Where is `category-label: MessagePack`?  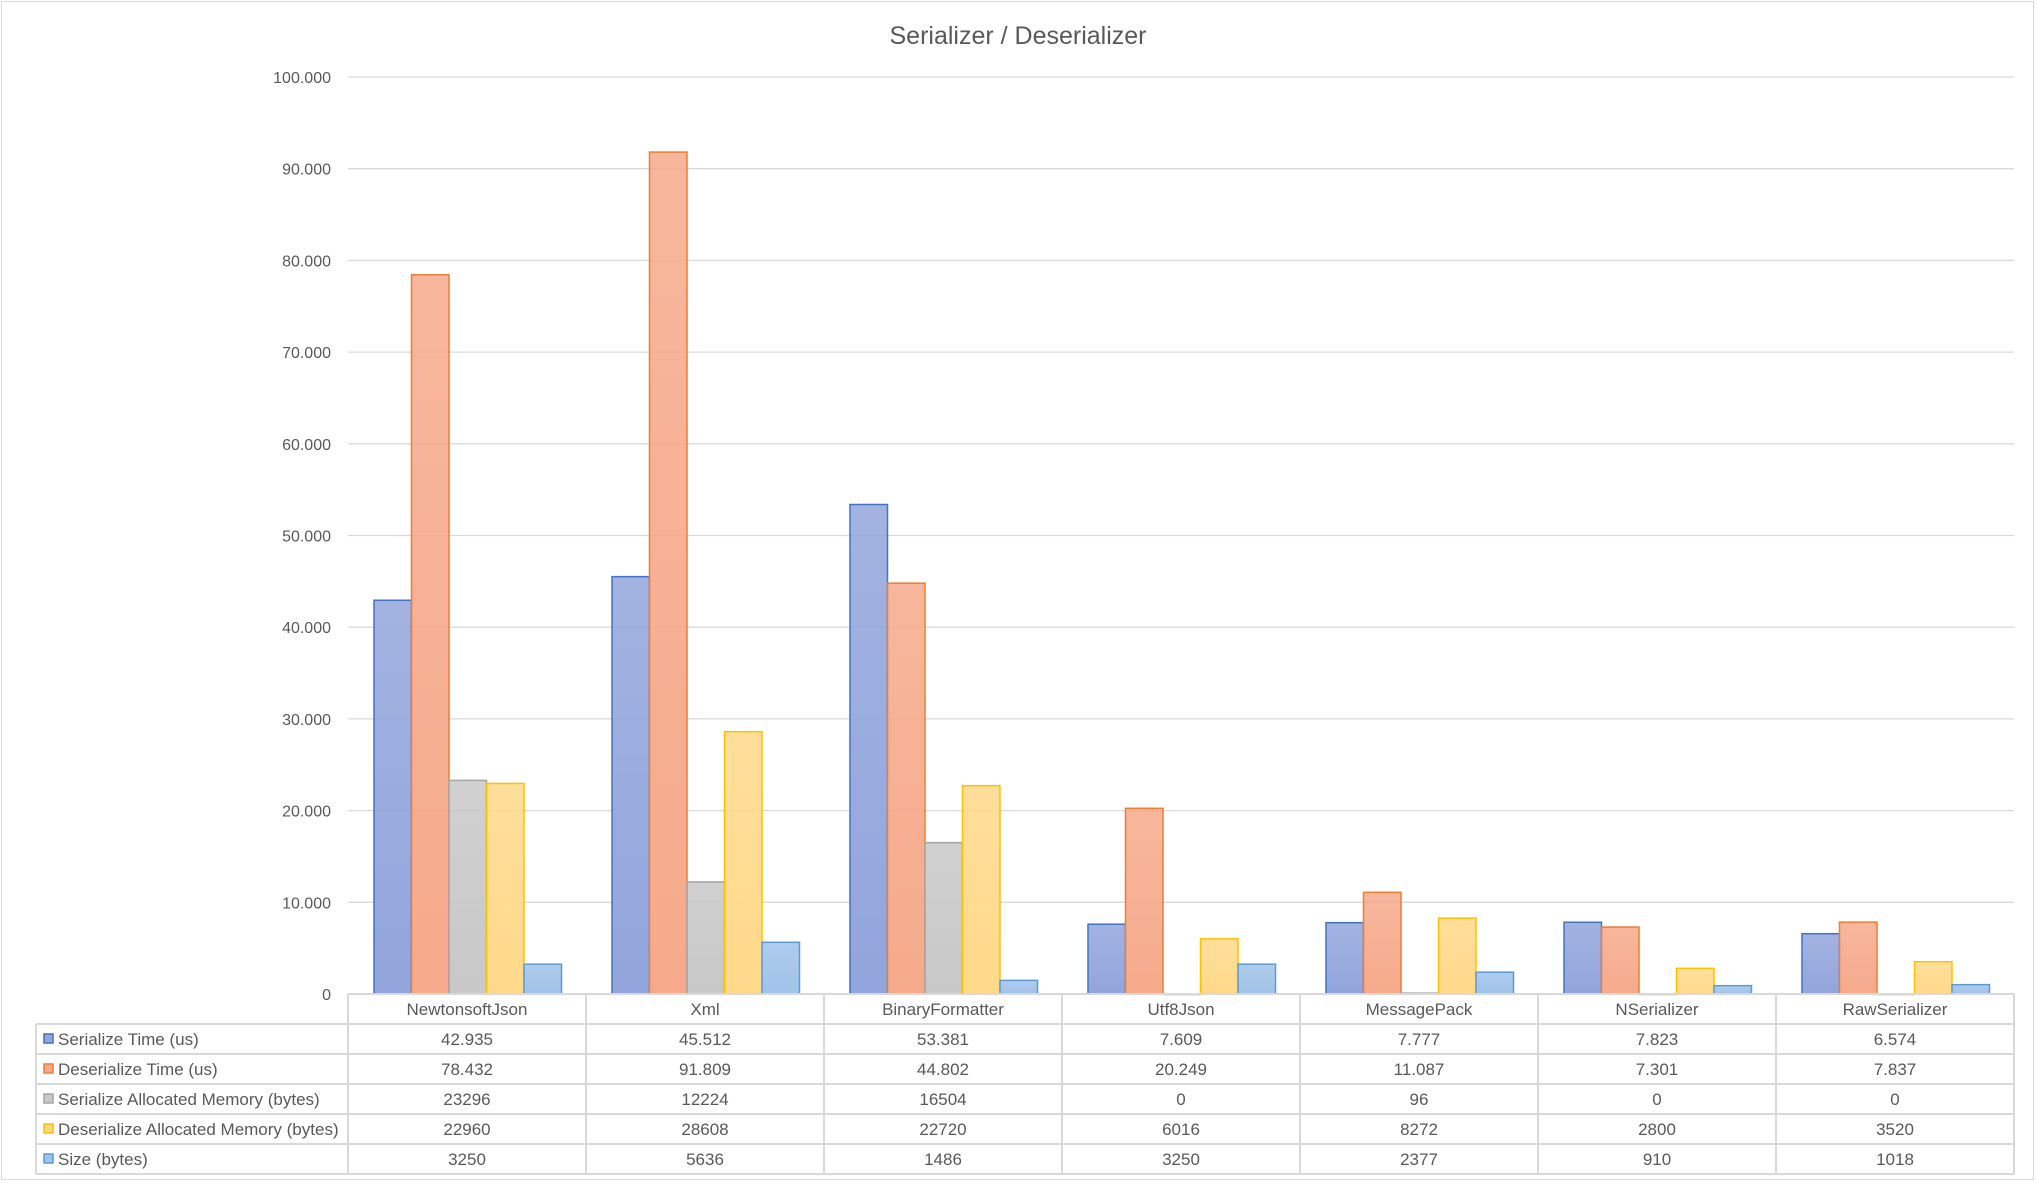 category-label: MessagePack is located at coordinates (1419, 1009).